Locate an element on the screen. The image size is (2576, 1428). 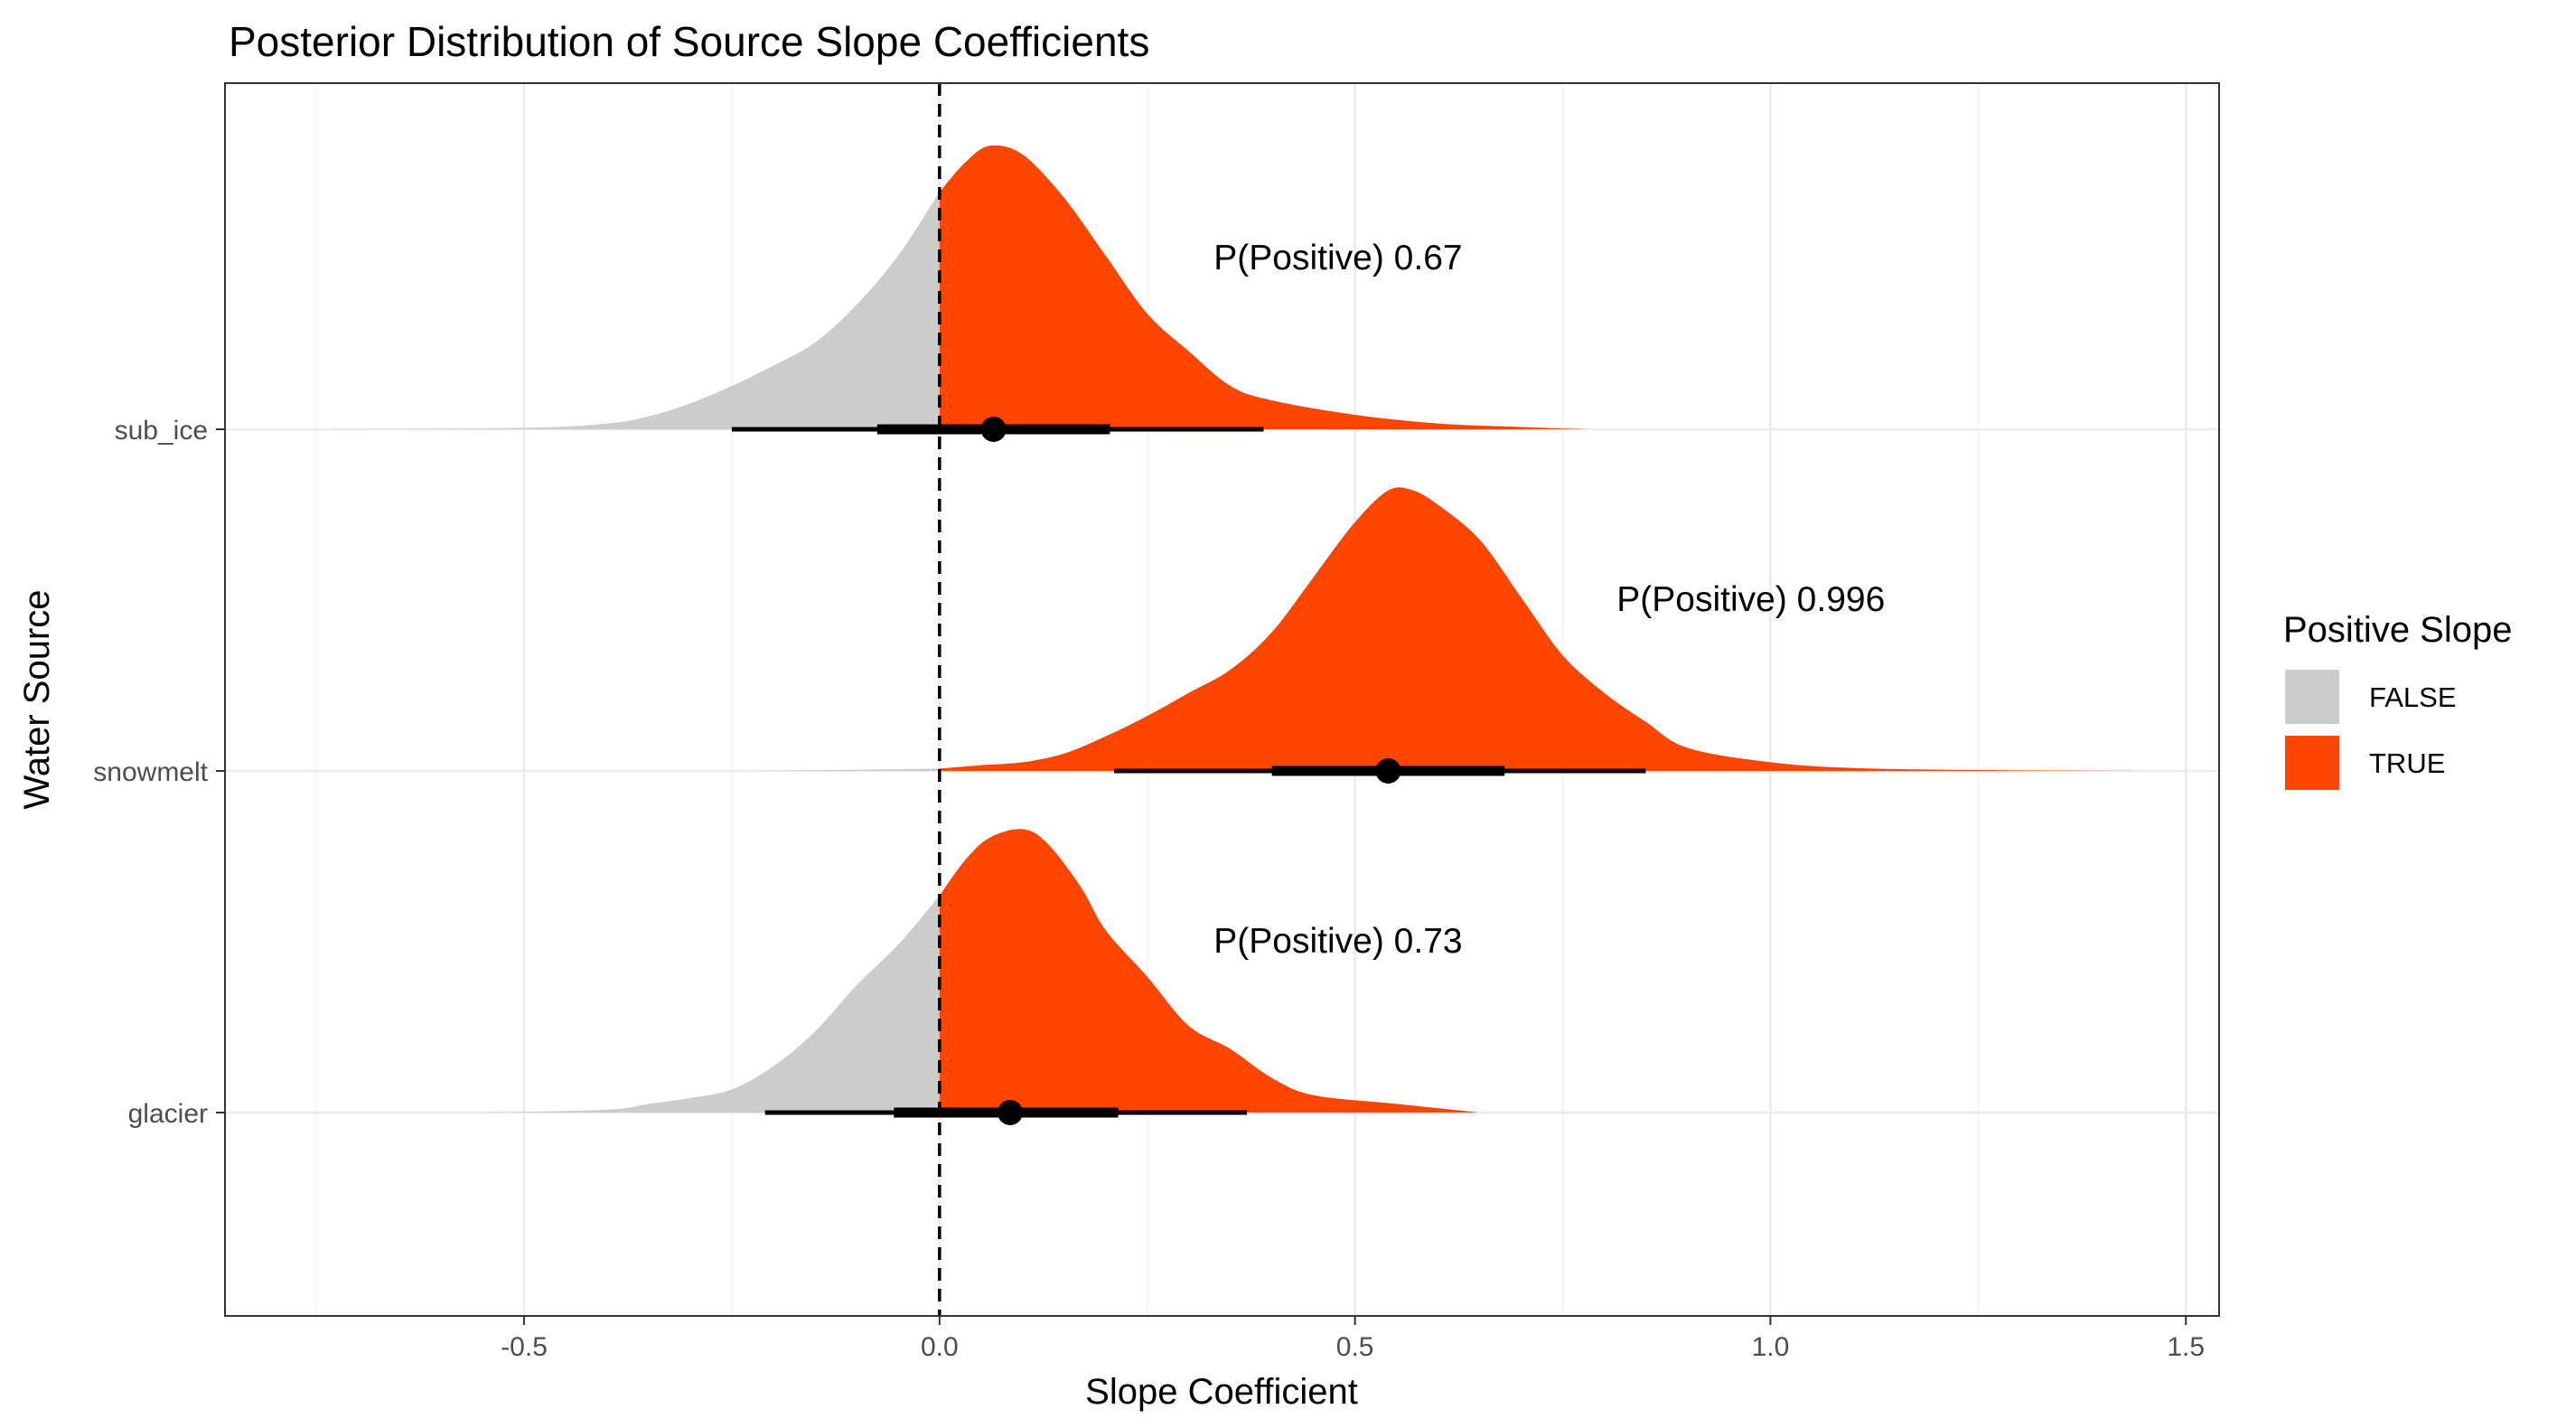
median-point-snowmelt is located at coordinates (1388, 771).